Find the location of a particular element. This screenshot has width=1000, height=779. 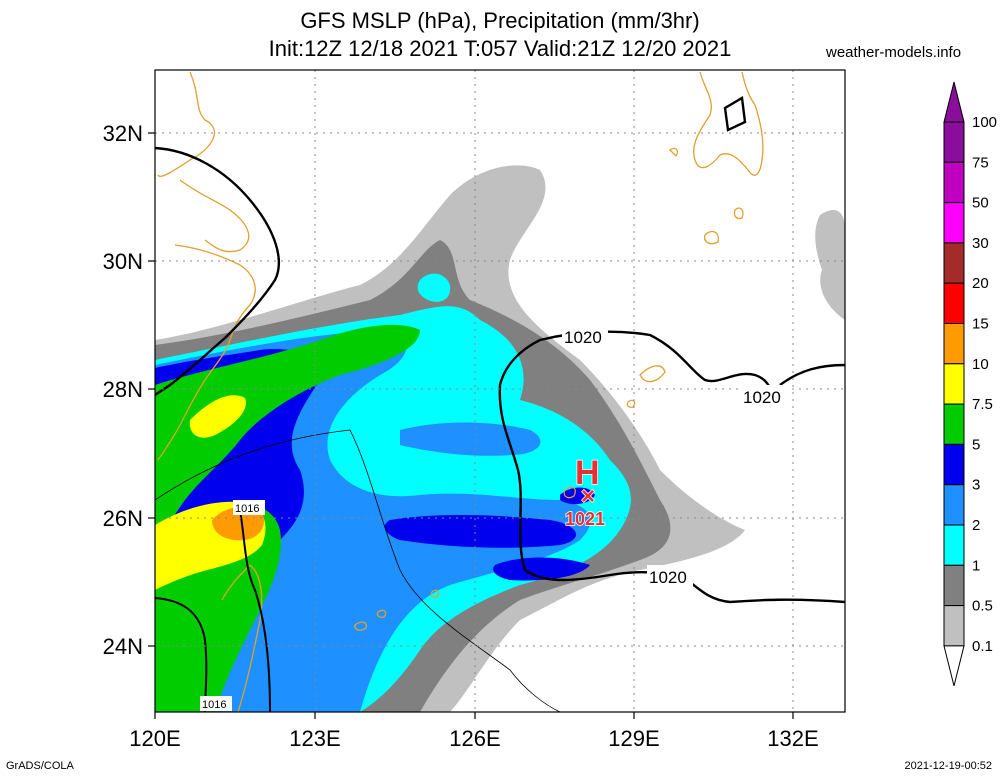

colorbar-label: 7.5 is located at coordinates (982, 404).